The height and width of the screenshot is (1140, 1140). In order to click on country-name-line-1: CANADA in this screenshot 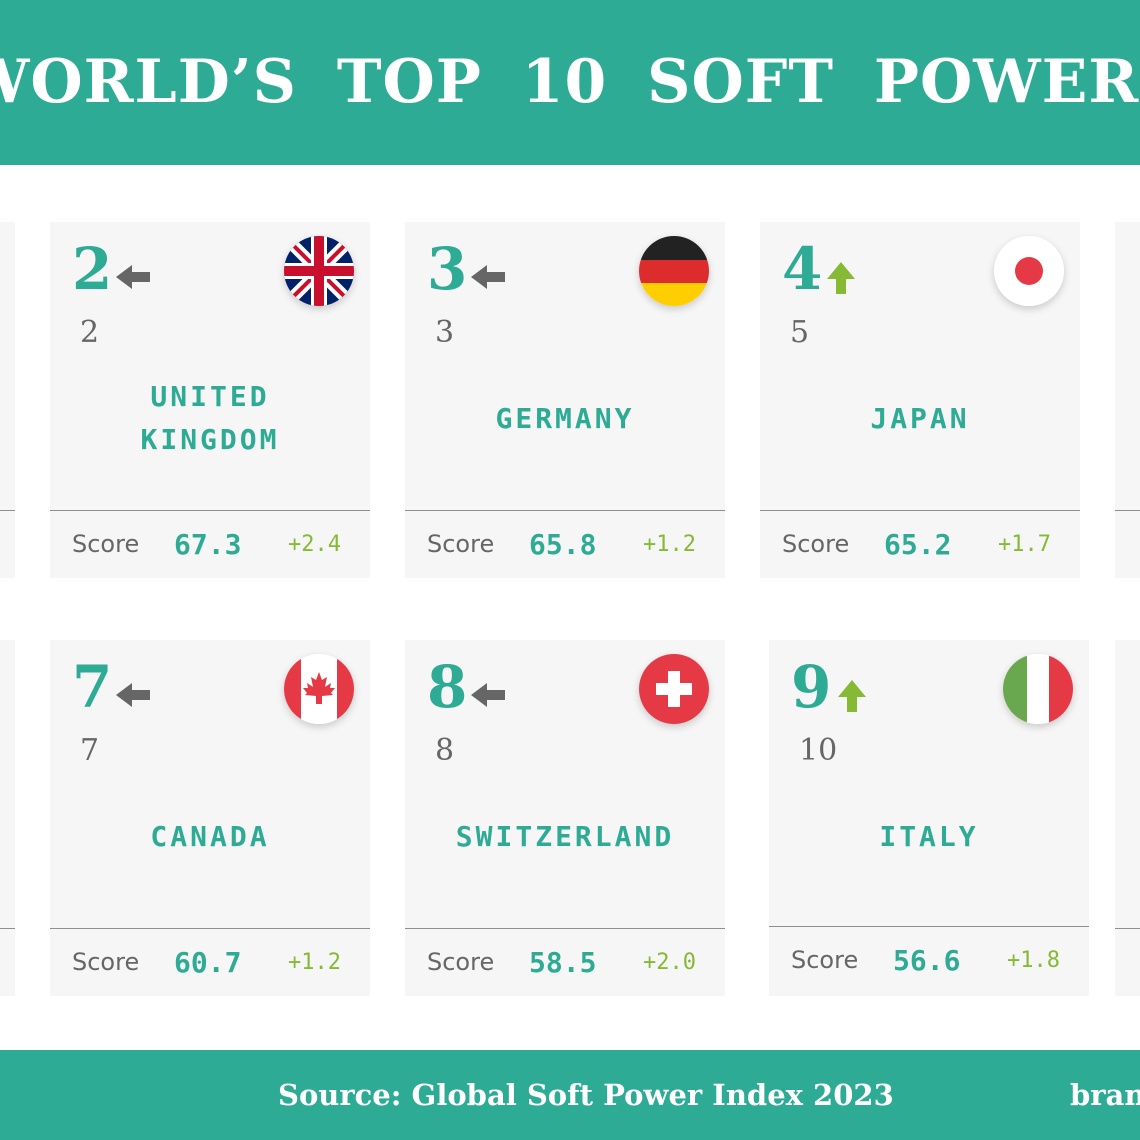, I will do `click(210, 836)`.